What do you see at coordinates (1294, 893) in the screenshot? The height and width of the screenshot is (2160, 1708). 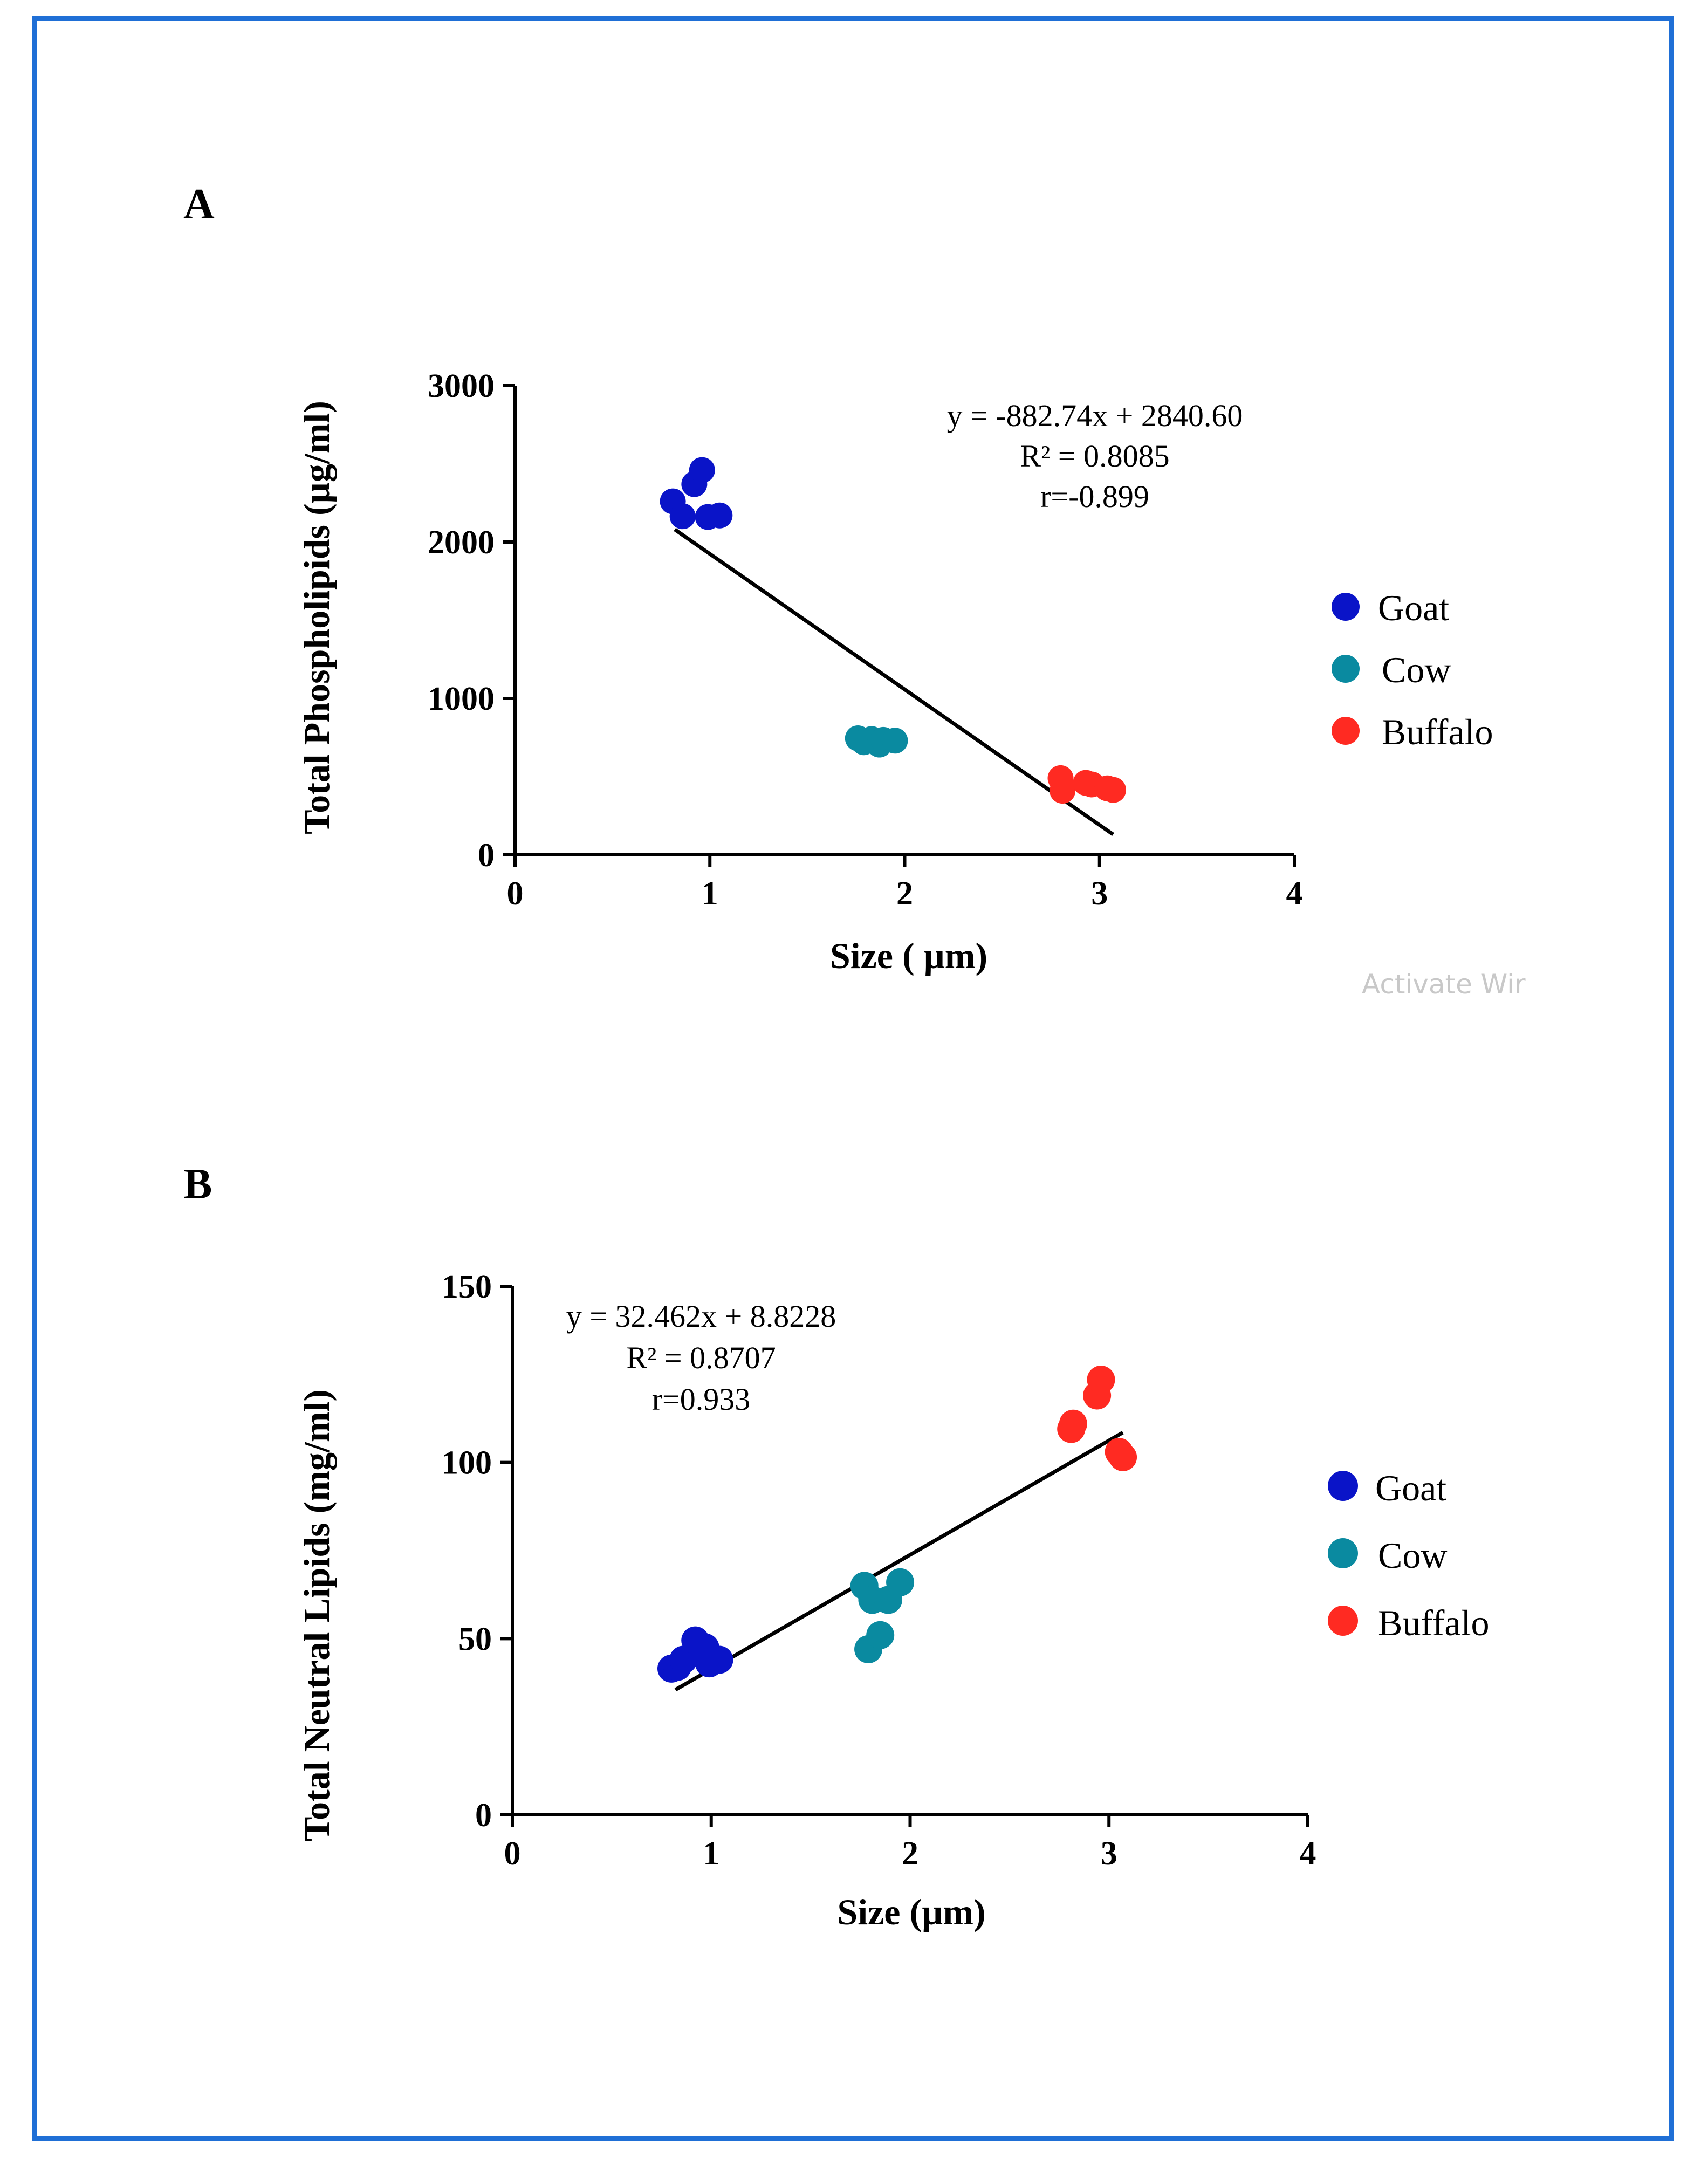 I see `panel-a-x-tick-label: 4` at bounding box center [1294, 893].